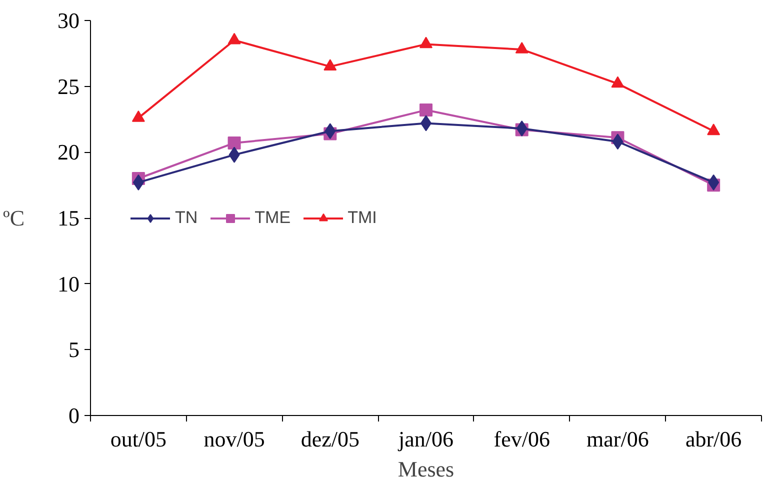 The width and height of the screenshot is (769, 484). Describe the element at coordinates (69, 86) in the screenshot. I see `y-tick-label: 25` at that location.